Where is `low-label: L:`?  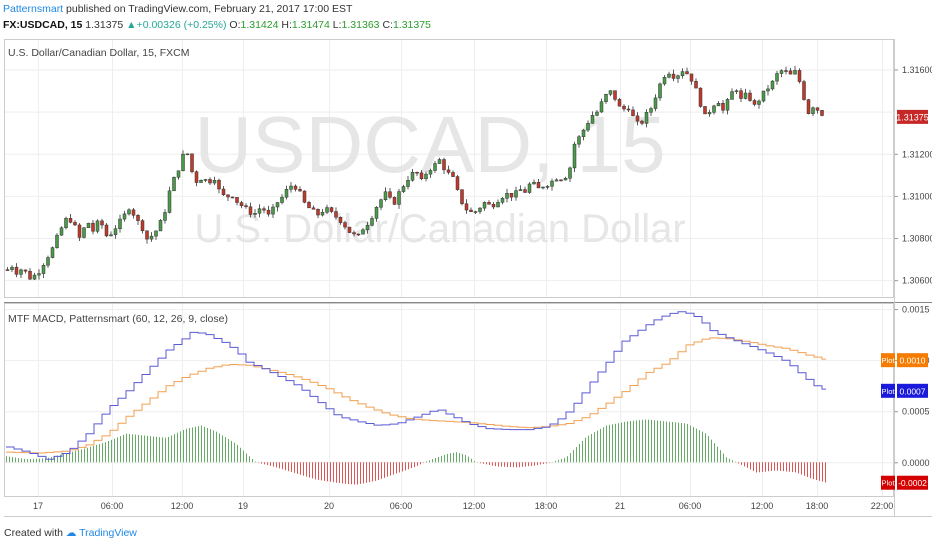 low-label: L: is located at coordinates (337, 25).